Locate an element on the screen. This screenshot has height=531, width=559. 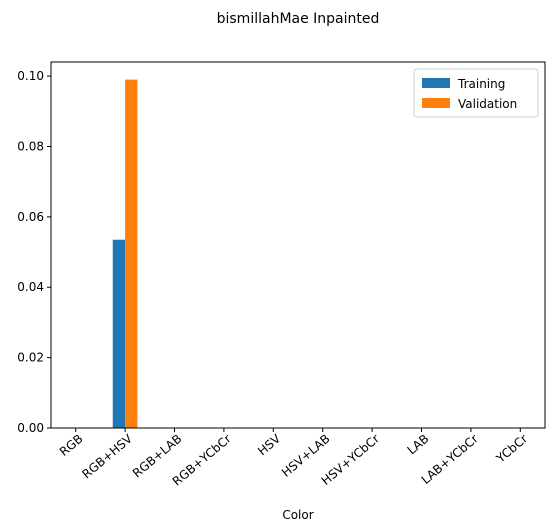
legend: Training Validation is located at coordinates (476, 93).